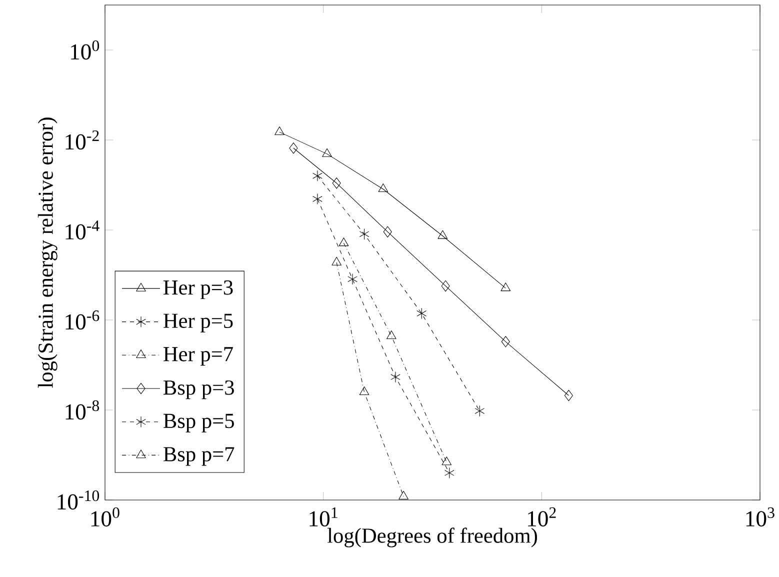 Image resolution: width=779 pixels, height=577 pixels. What do you see at coordinates (83, 230) in the screenshot?
I see `y-tick-label: 10$^{-4}$` at bounding box center [83, 230].